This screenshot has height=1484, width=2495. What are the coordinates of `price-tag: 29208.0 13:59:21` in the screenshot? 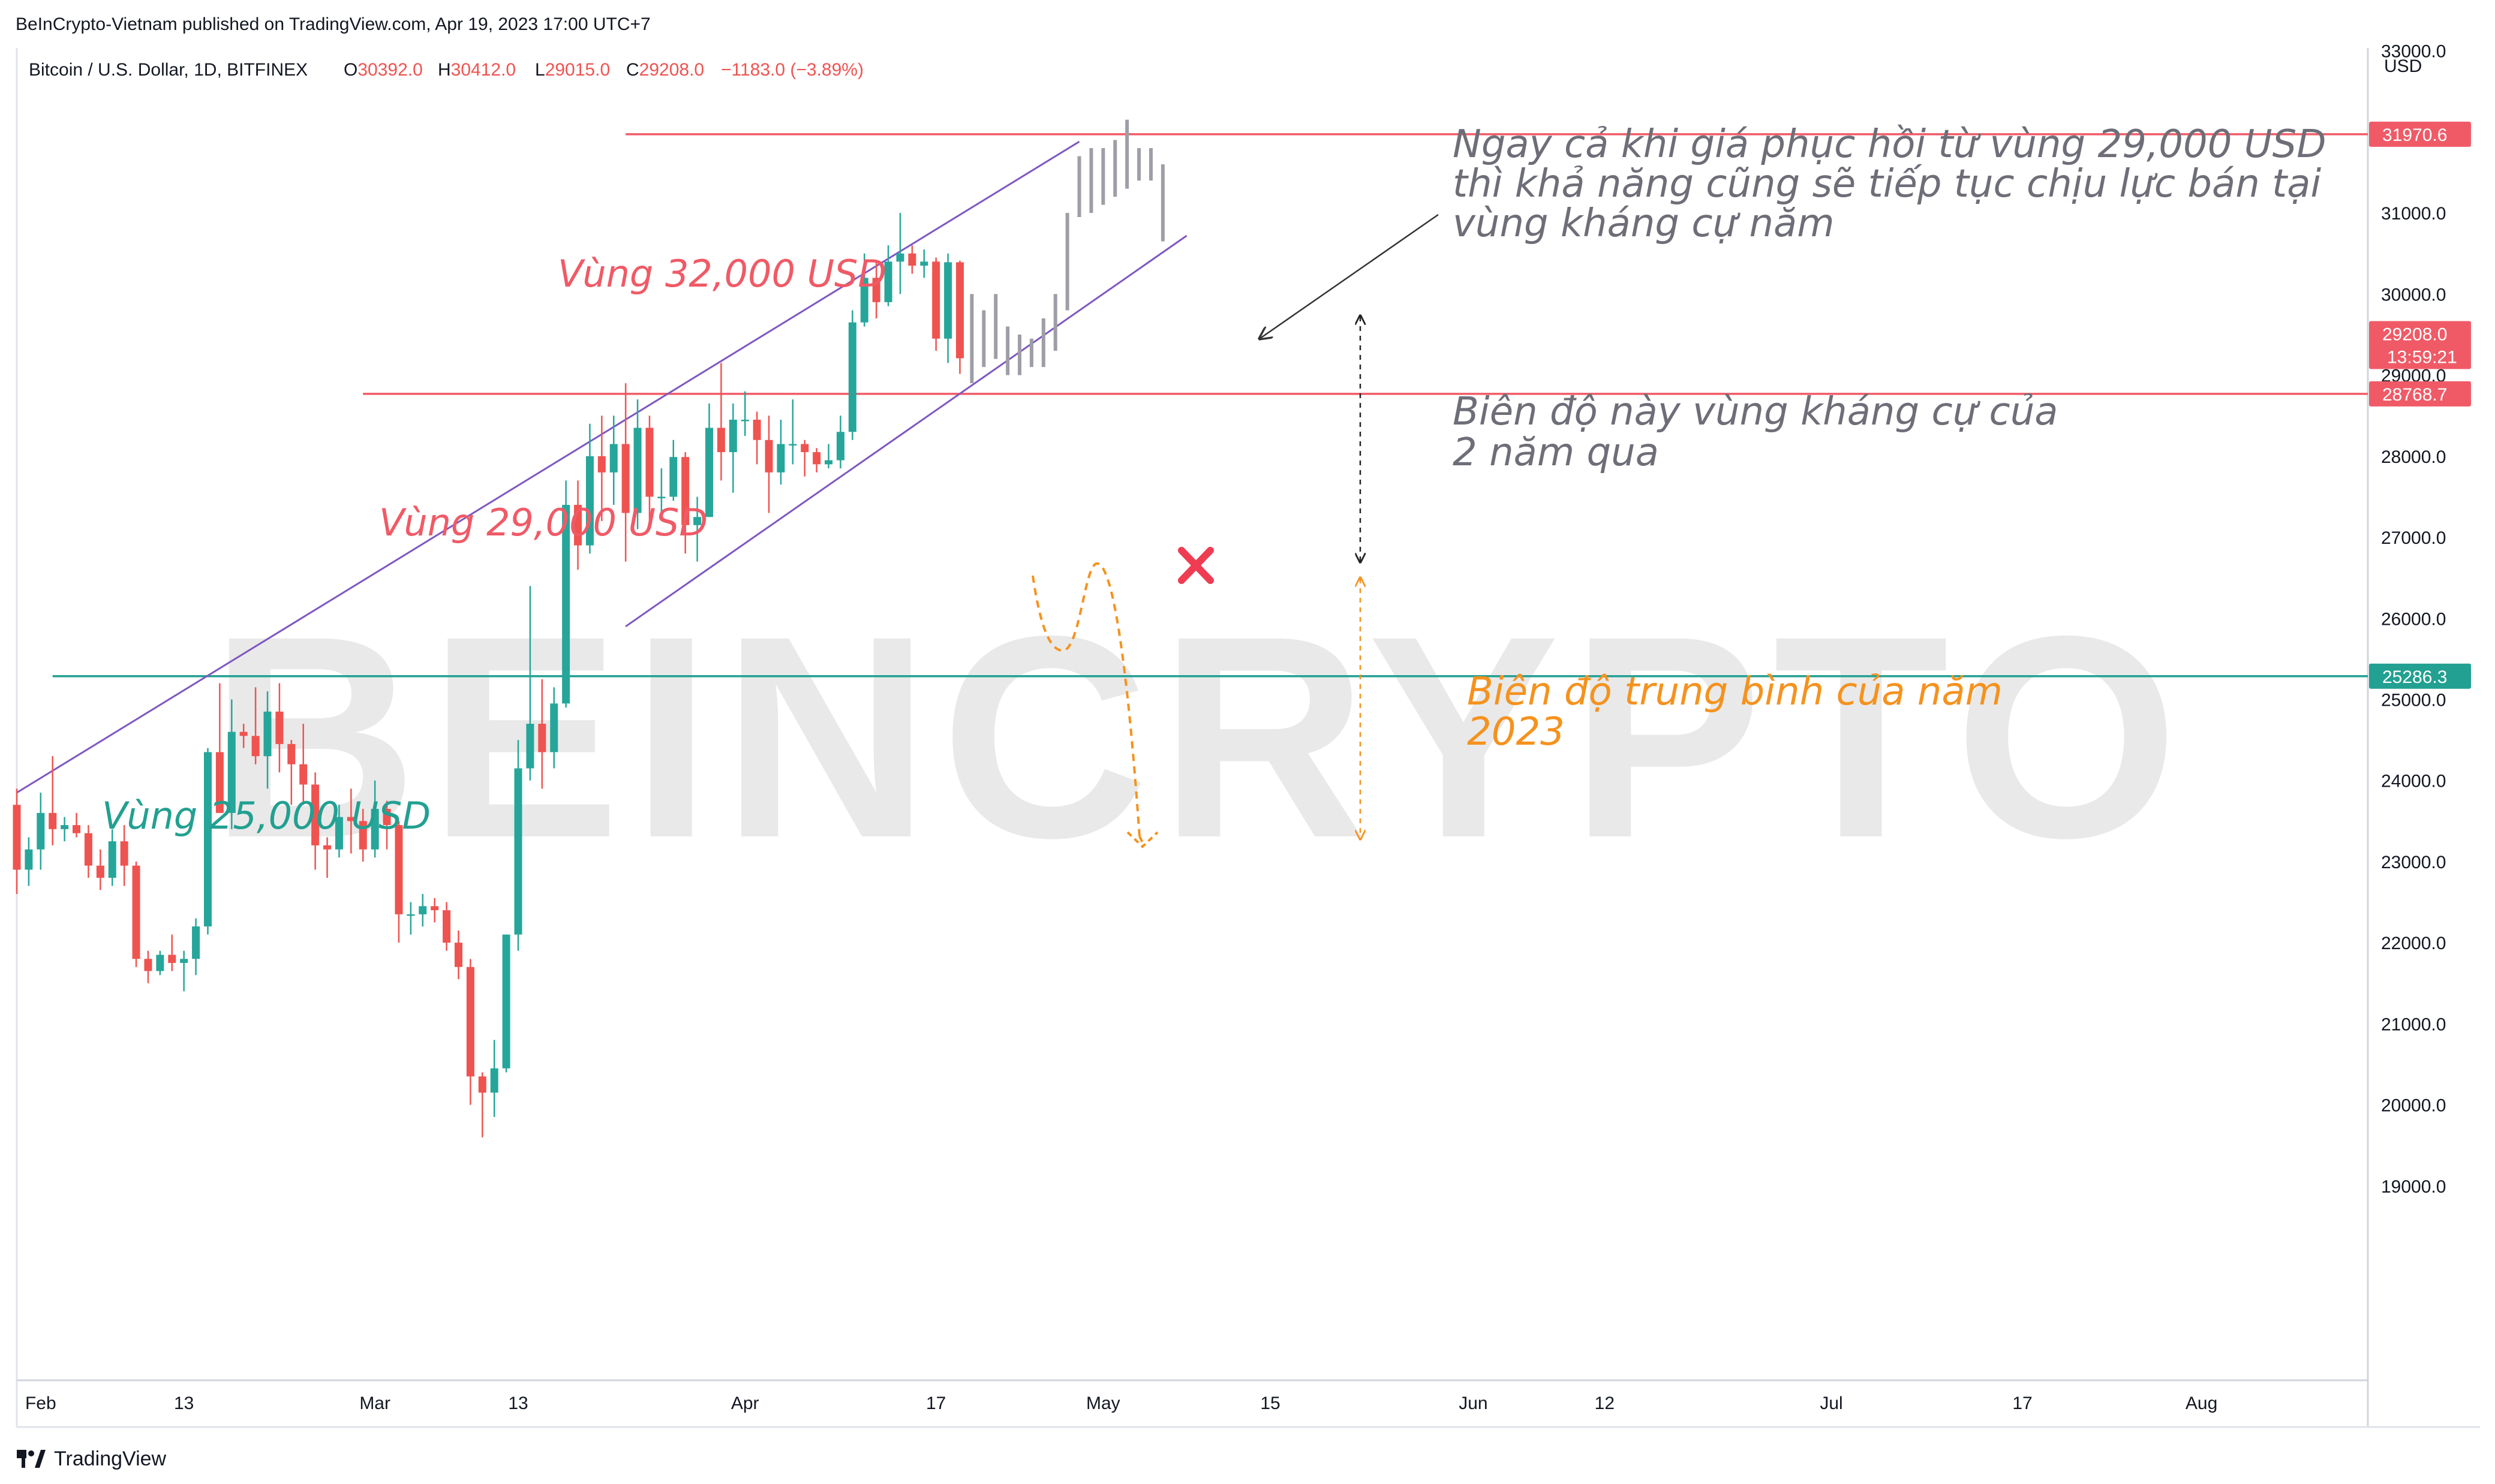 It's located at (2420, 345).